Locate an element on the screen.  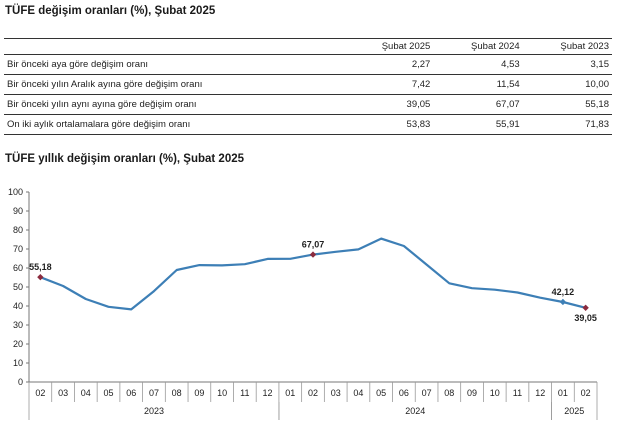
table-cell: 11,54 is located at coordinates (478, 84).